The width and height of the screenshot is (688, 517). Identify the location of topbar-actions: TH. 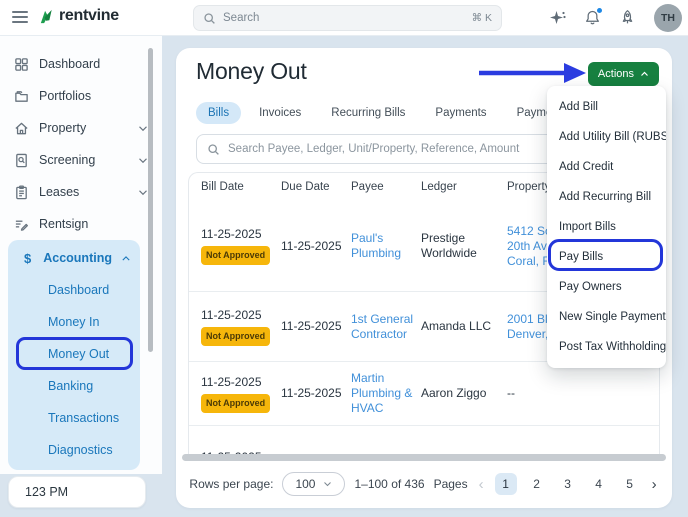
(615, 18).